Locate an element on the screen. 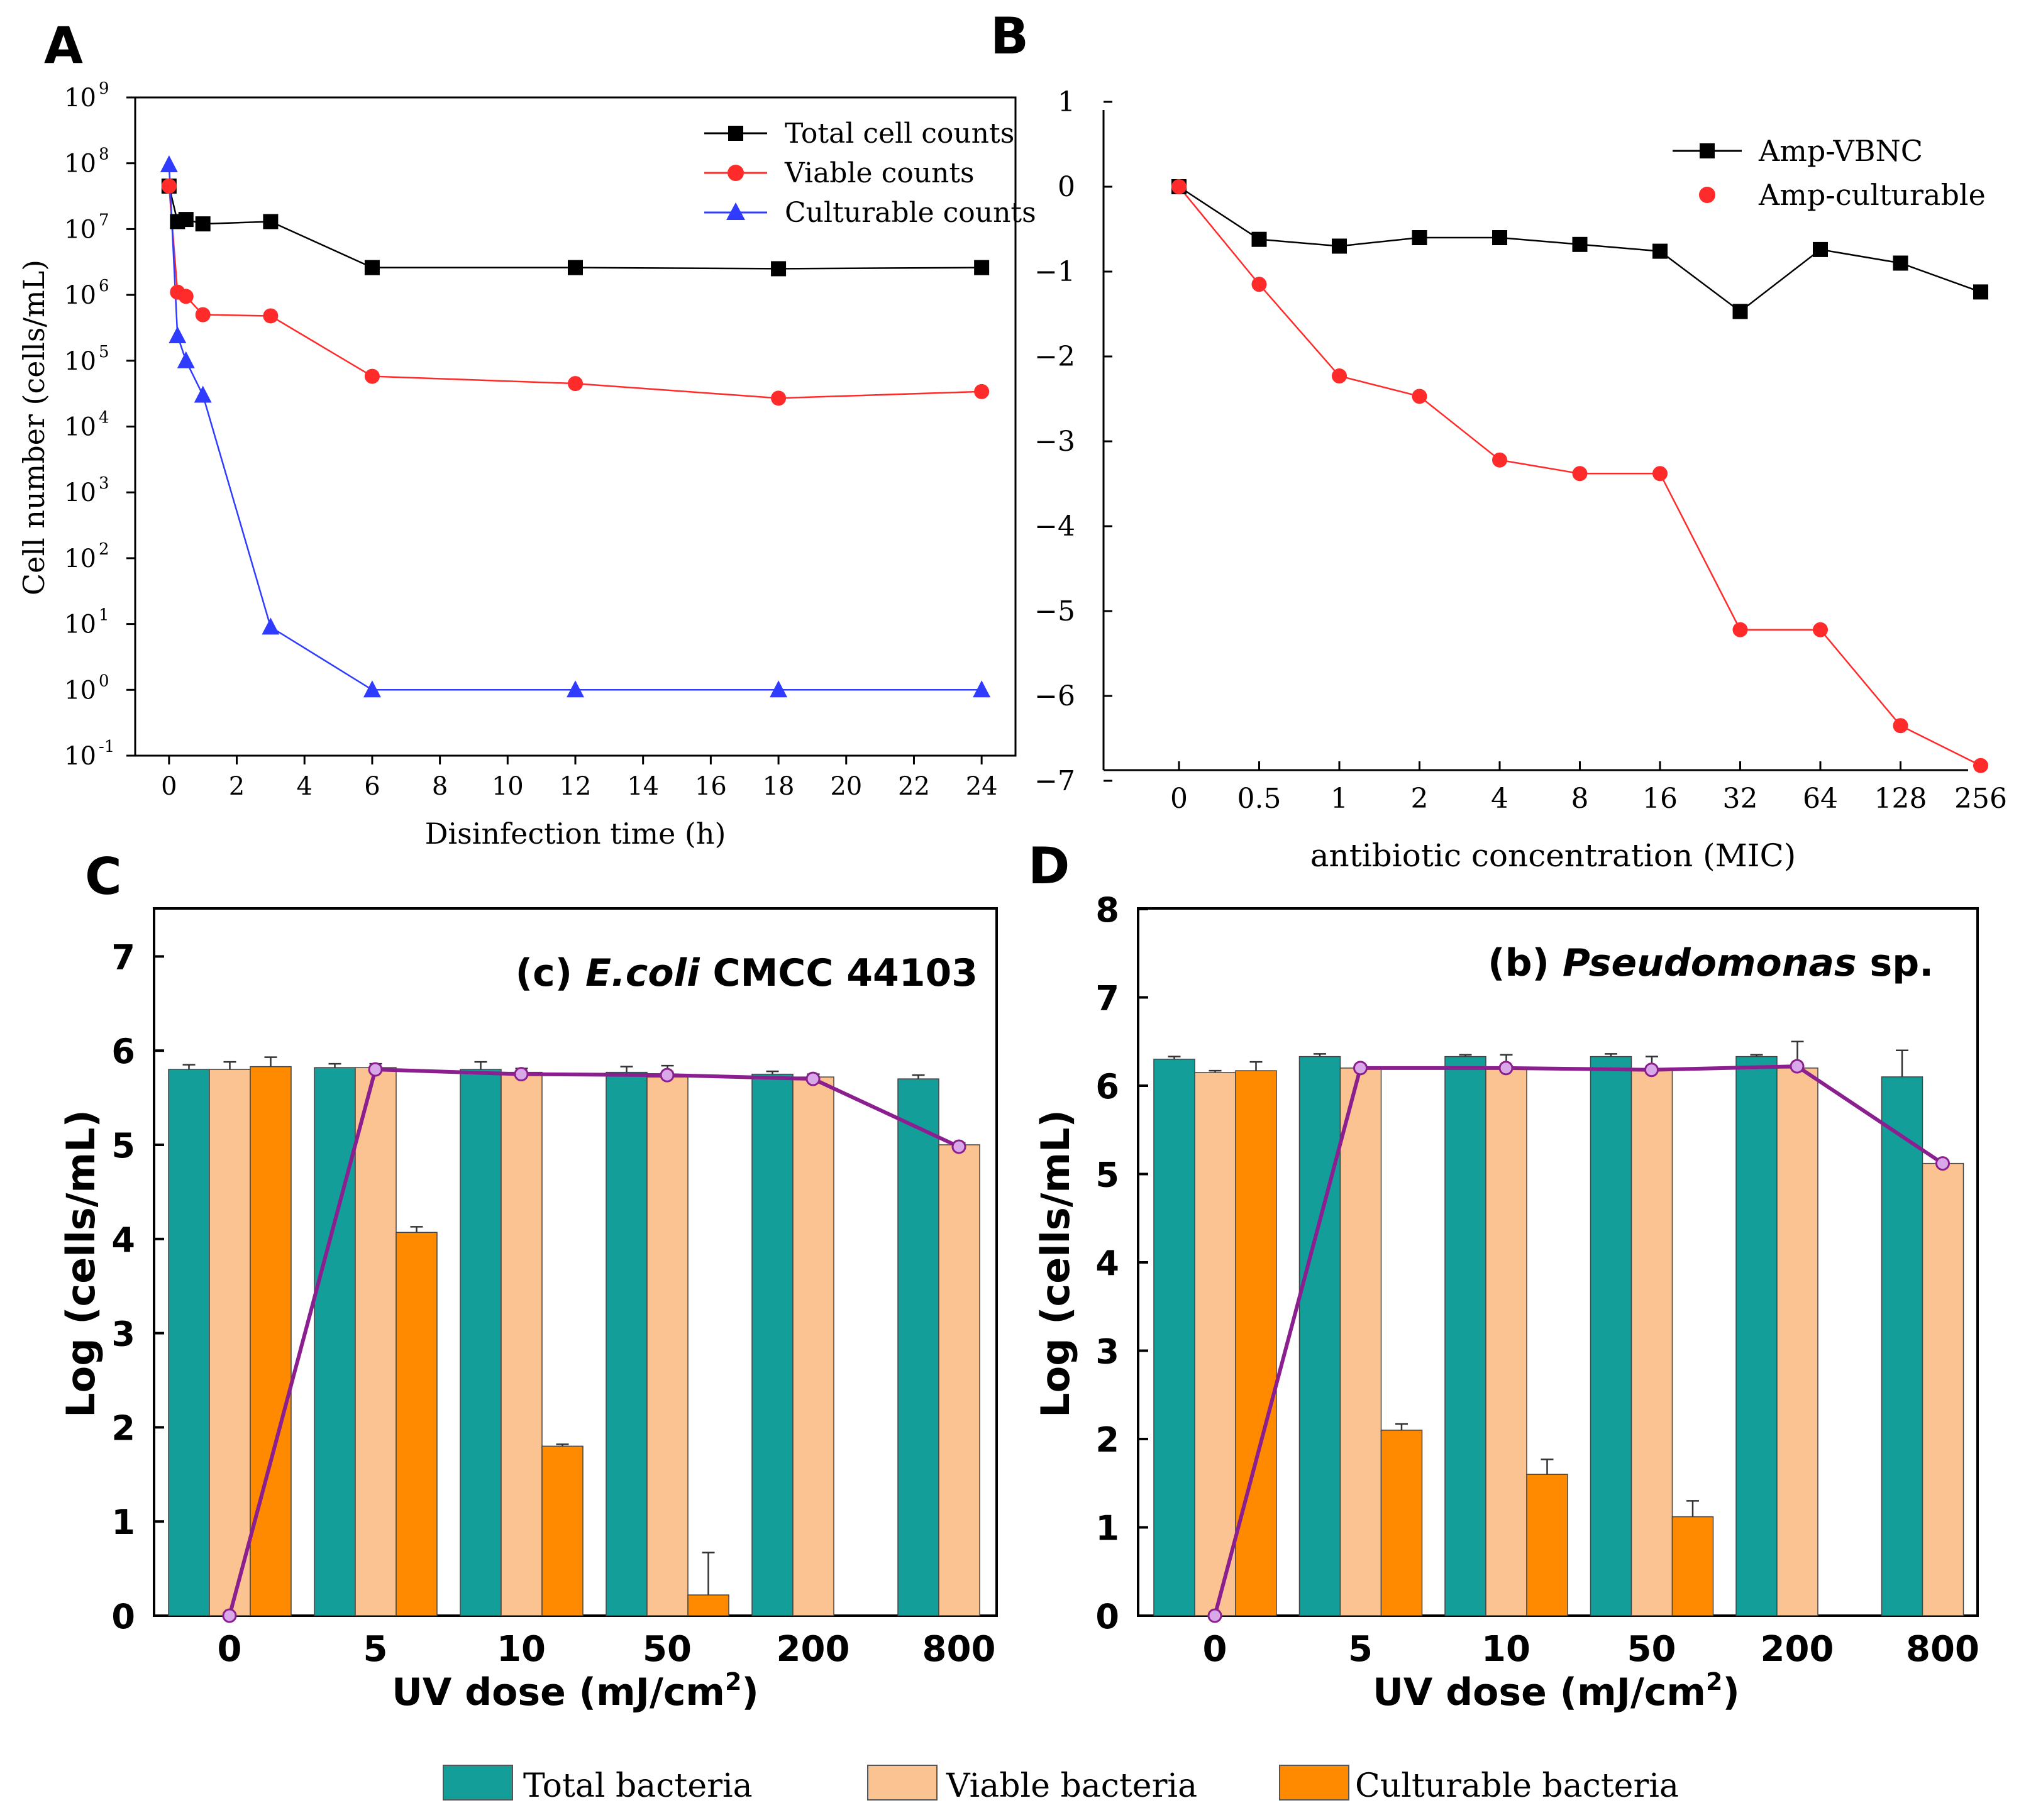 The width and height of the screenshot is (2031, 1820). chart-b-x-tick-label: 32 is located at coordinates (1740, 799).